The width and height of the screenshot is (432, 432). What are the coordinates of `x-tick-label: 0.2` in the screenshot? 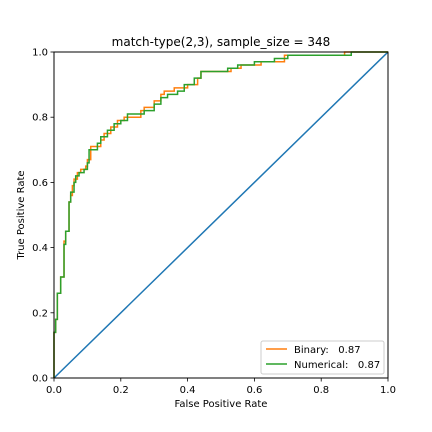 It's located at (121, 390).